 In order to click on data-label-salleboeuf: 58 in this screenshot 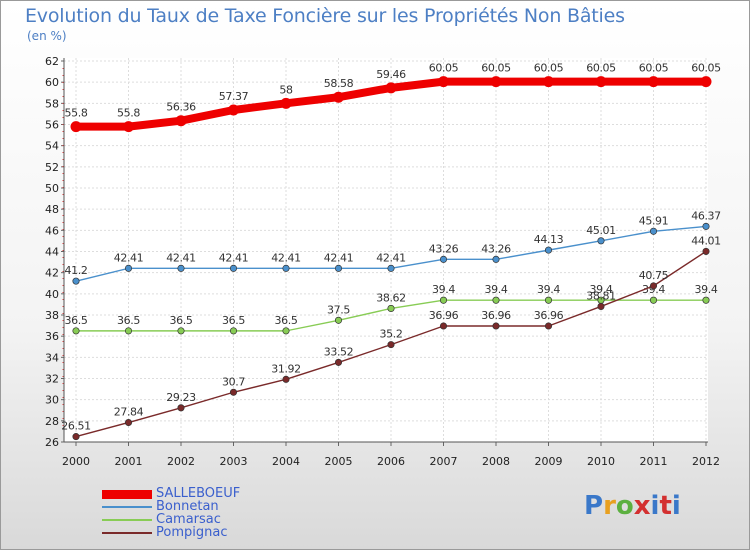, I will do `click(286, 89)`.